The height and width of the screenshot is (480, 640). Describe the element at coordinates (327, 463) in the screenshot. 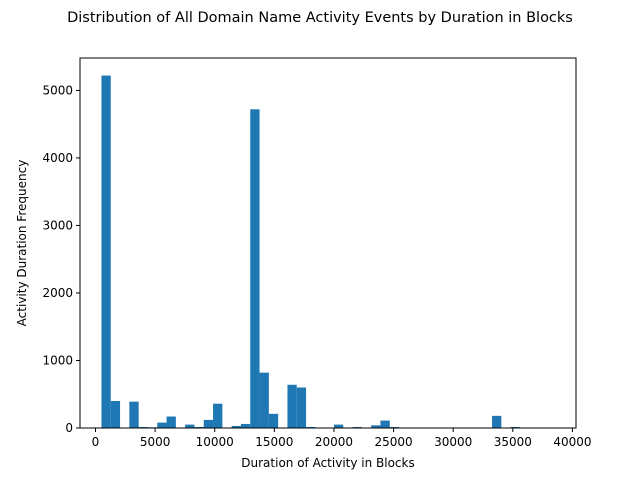

I see `x-axis-label: Duration of Activity in Blocks` at that location.